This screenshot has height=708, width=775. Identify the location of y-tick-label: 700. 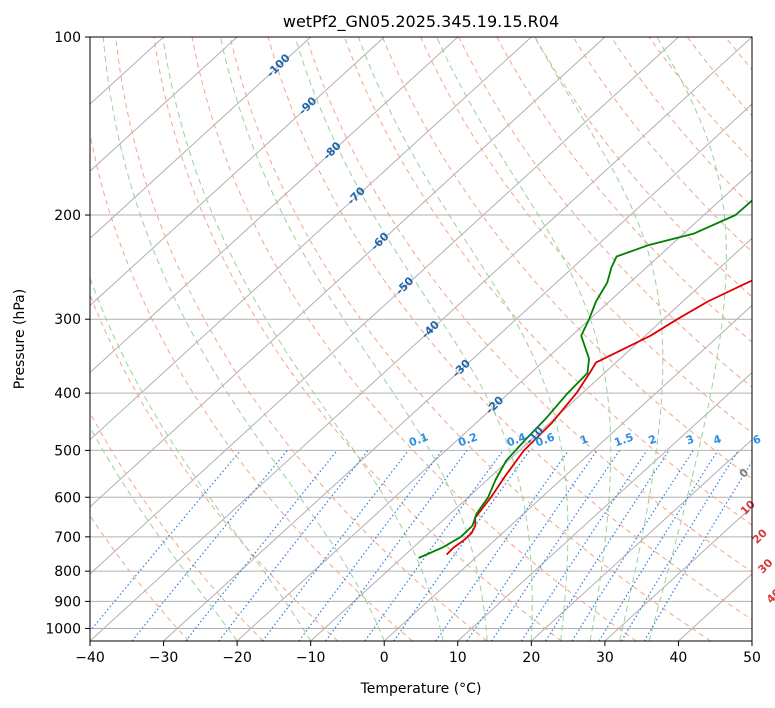
(67, 538).